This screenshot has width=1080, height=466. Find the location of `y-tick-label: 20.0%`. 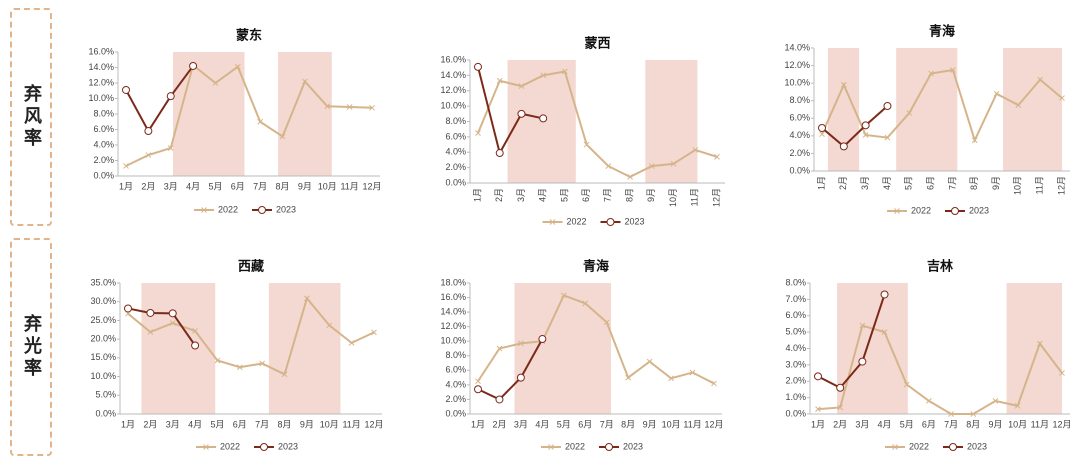

y-tick-label: 20.0% is located at coordinates (103, 339).